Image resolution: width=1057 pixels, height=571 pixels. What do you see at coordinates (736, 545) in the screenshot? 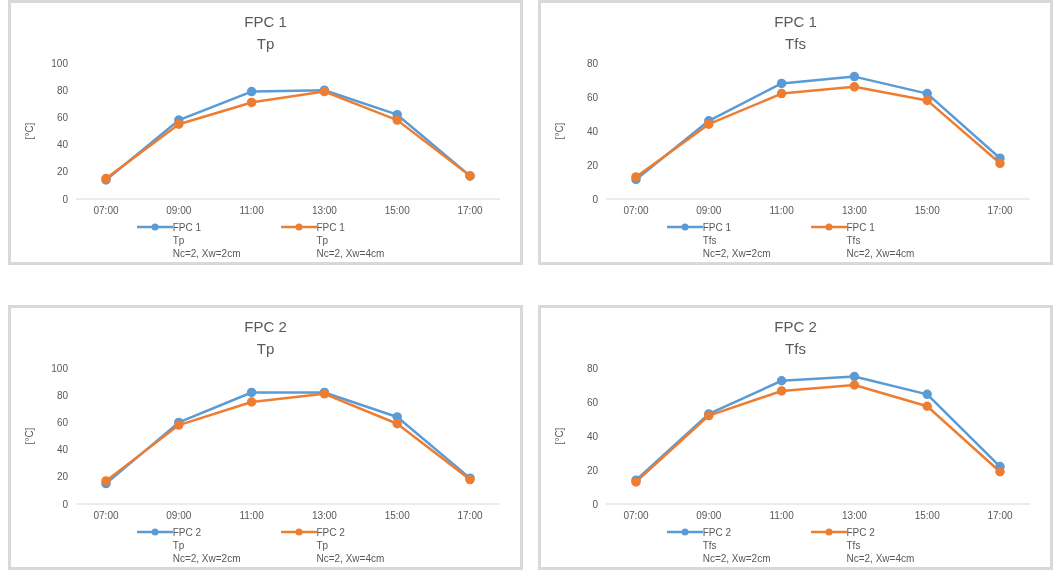
I see `legend-label: FPC 2 Tfs Nc=2, Xw=2cm` at bounding box center [736, 545].